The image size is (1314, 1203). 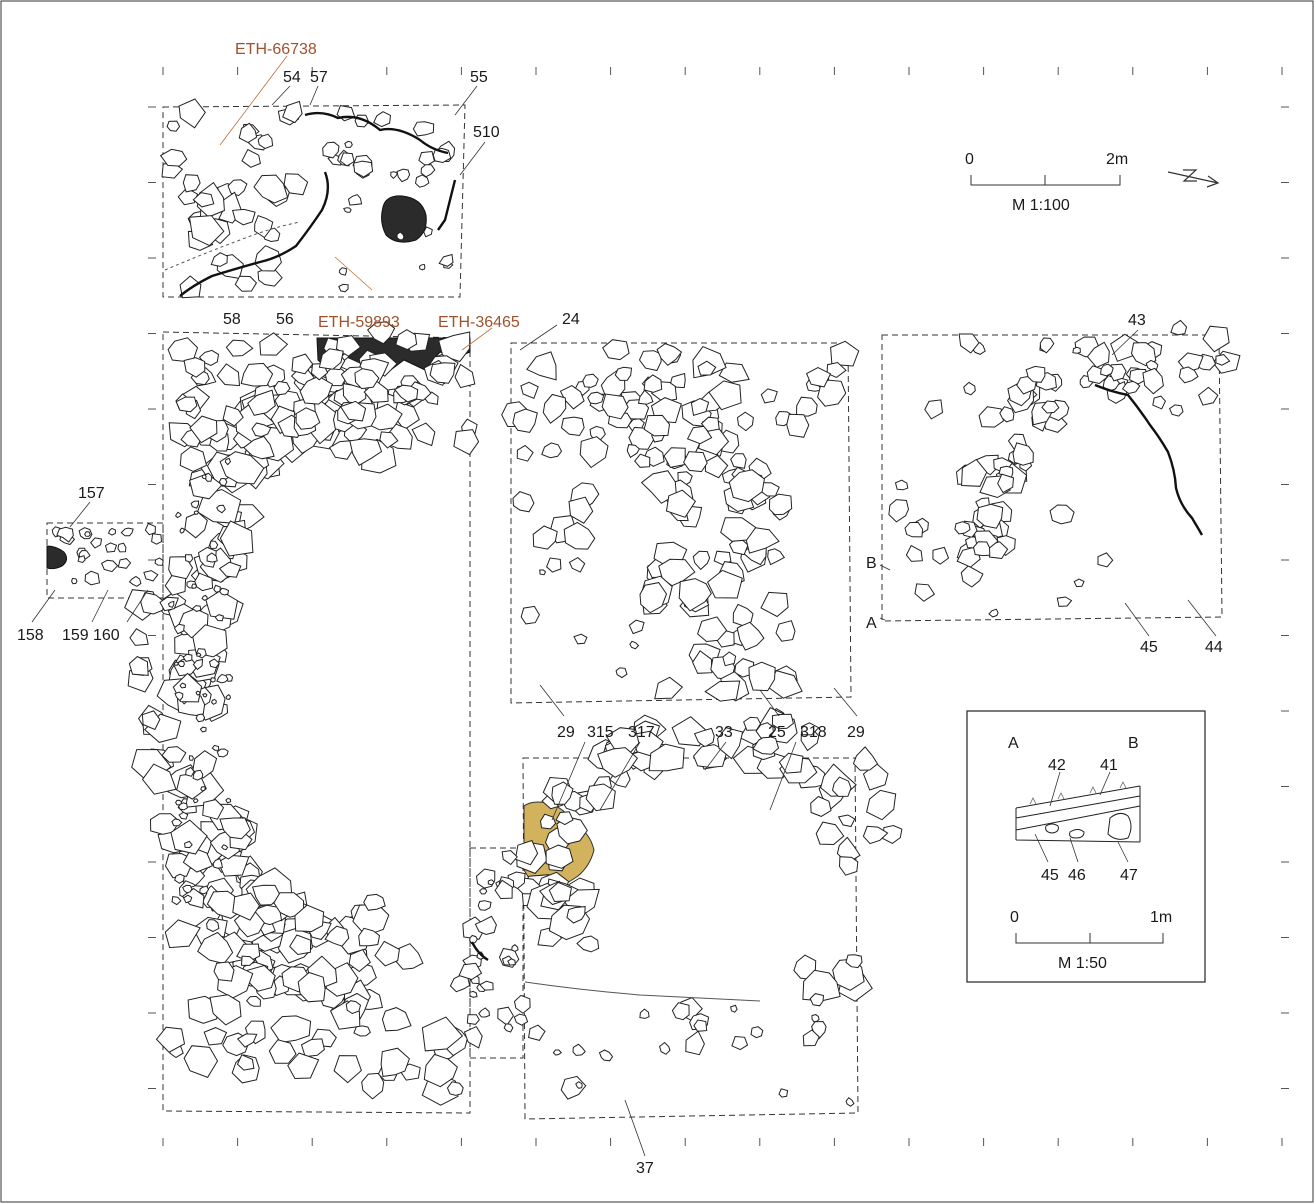 I want to click on dating-label-66738: ETH-66738, so click(x=276, y=49).